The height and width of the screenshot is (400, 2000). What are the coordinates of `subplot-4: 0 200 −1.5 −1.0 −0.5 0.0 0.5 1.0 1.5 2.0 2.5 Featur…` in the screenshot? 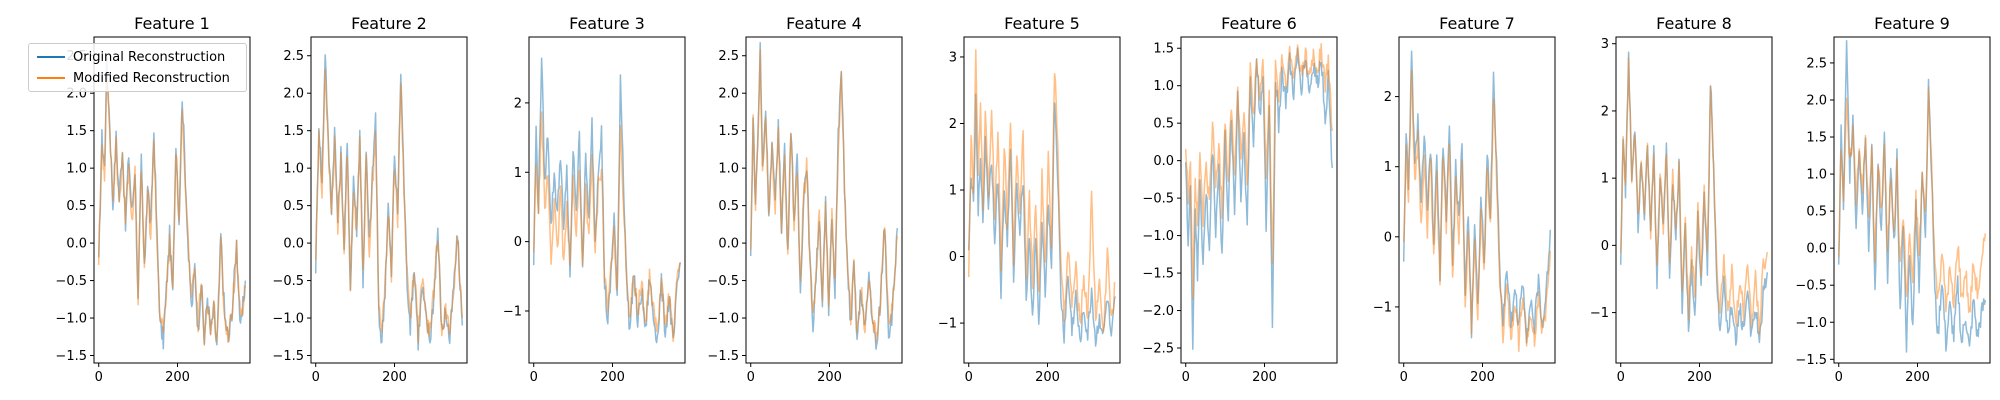 It's located at (805, 199).